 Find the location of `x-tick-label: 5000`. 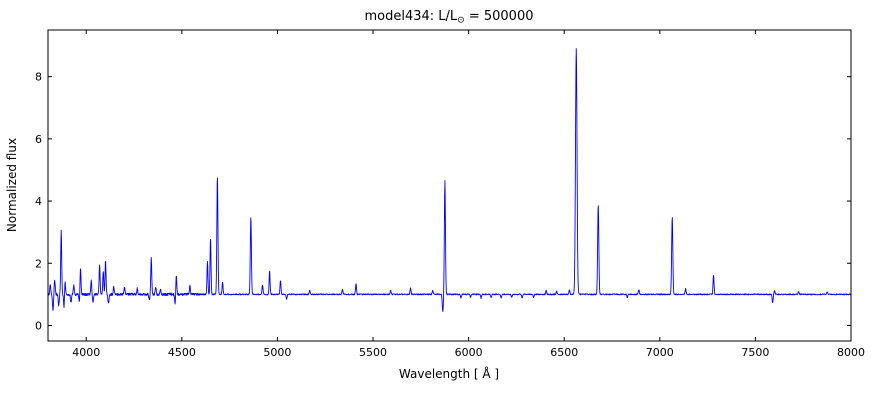

x-tick-label: 5000 is located at coordinates (277, 352).